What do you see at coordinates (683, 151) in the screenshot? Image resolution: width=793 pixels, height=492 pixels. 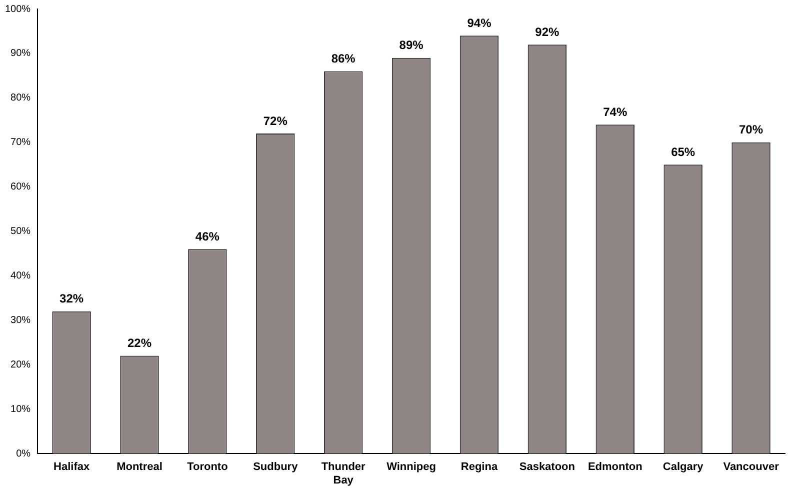 I see `data-label: 65%` at bounding box center [683, 151].